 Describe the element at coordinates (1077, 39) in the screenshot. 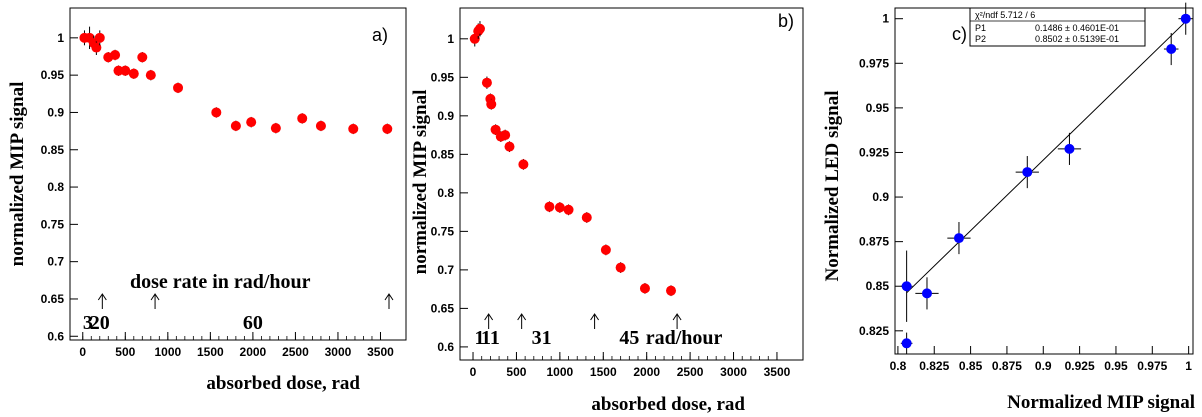

I see `stats-p2-value: 0.8502 ± 0.5139E-01` at that location.